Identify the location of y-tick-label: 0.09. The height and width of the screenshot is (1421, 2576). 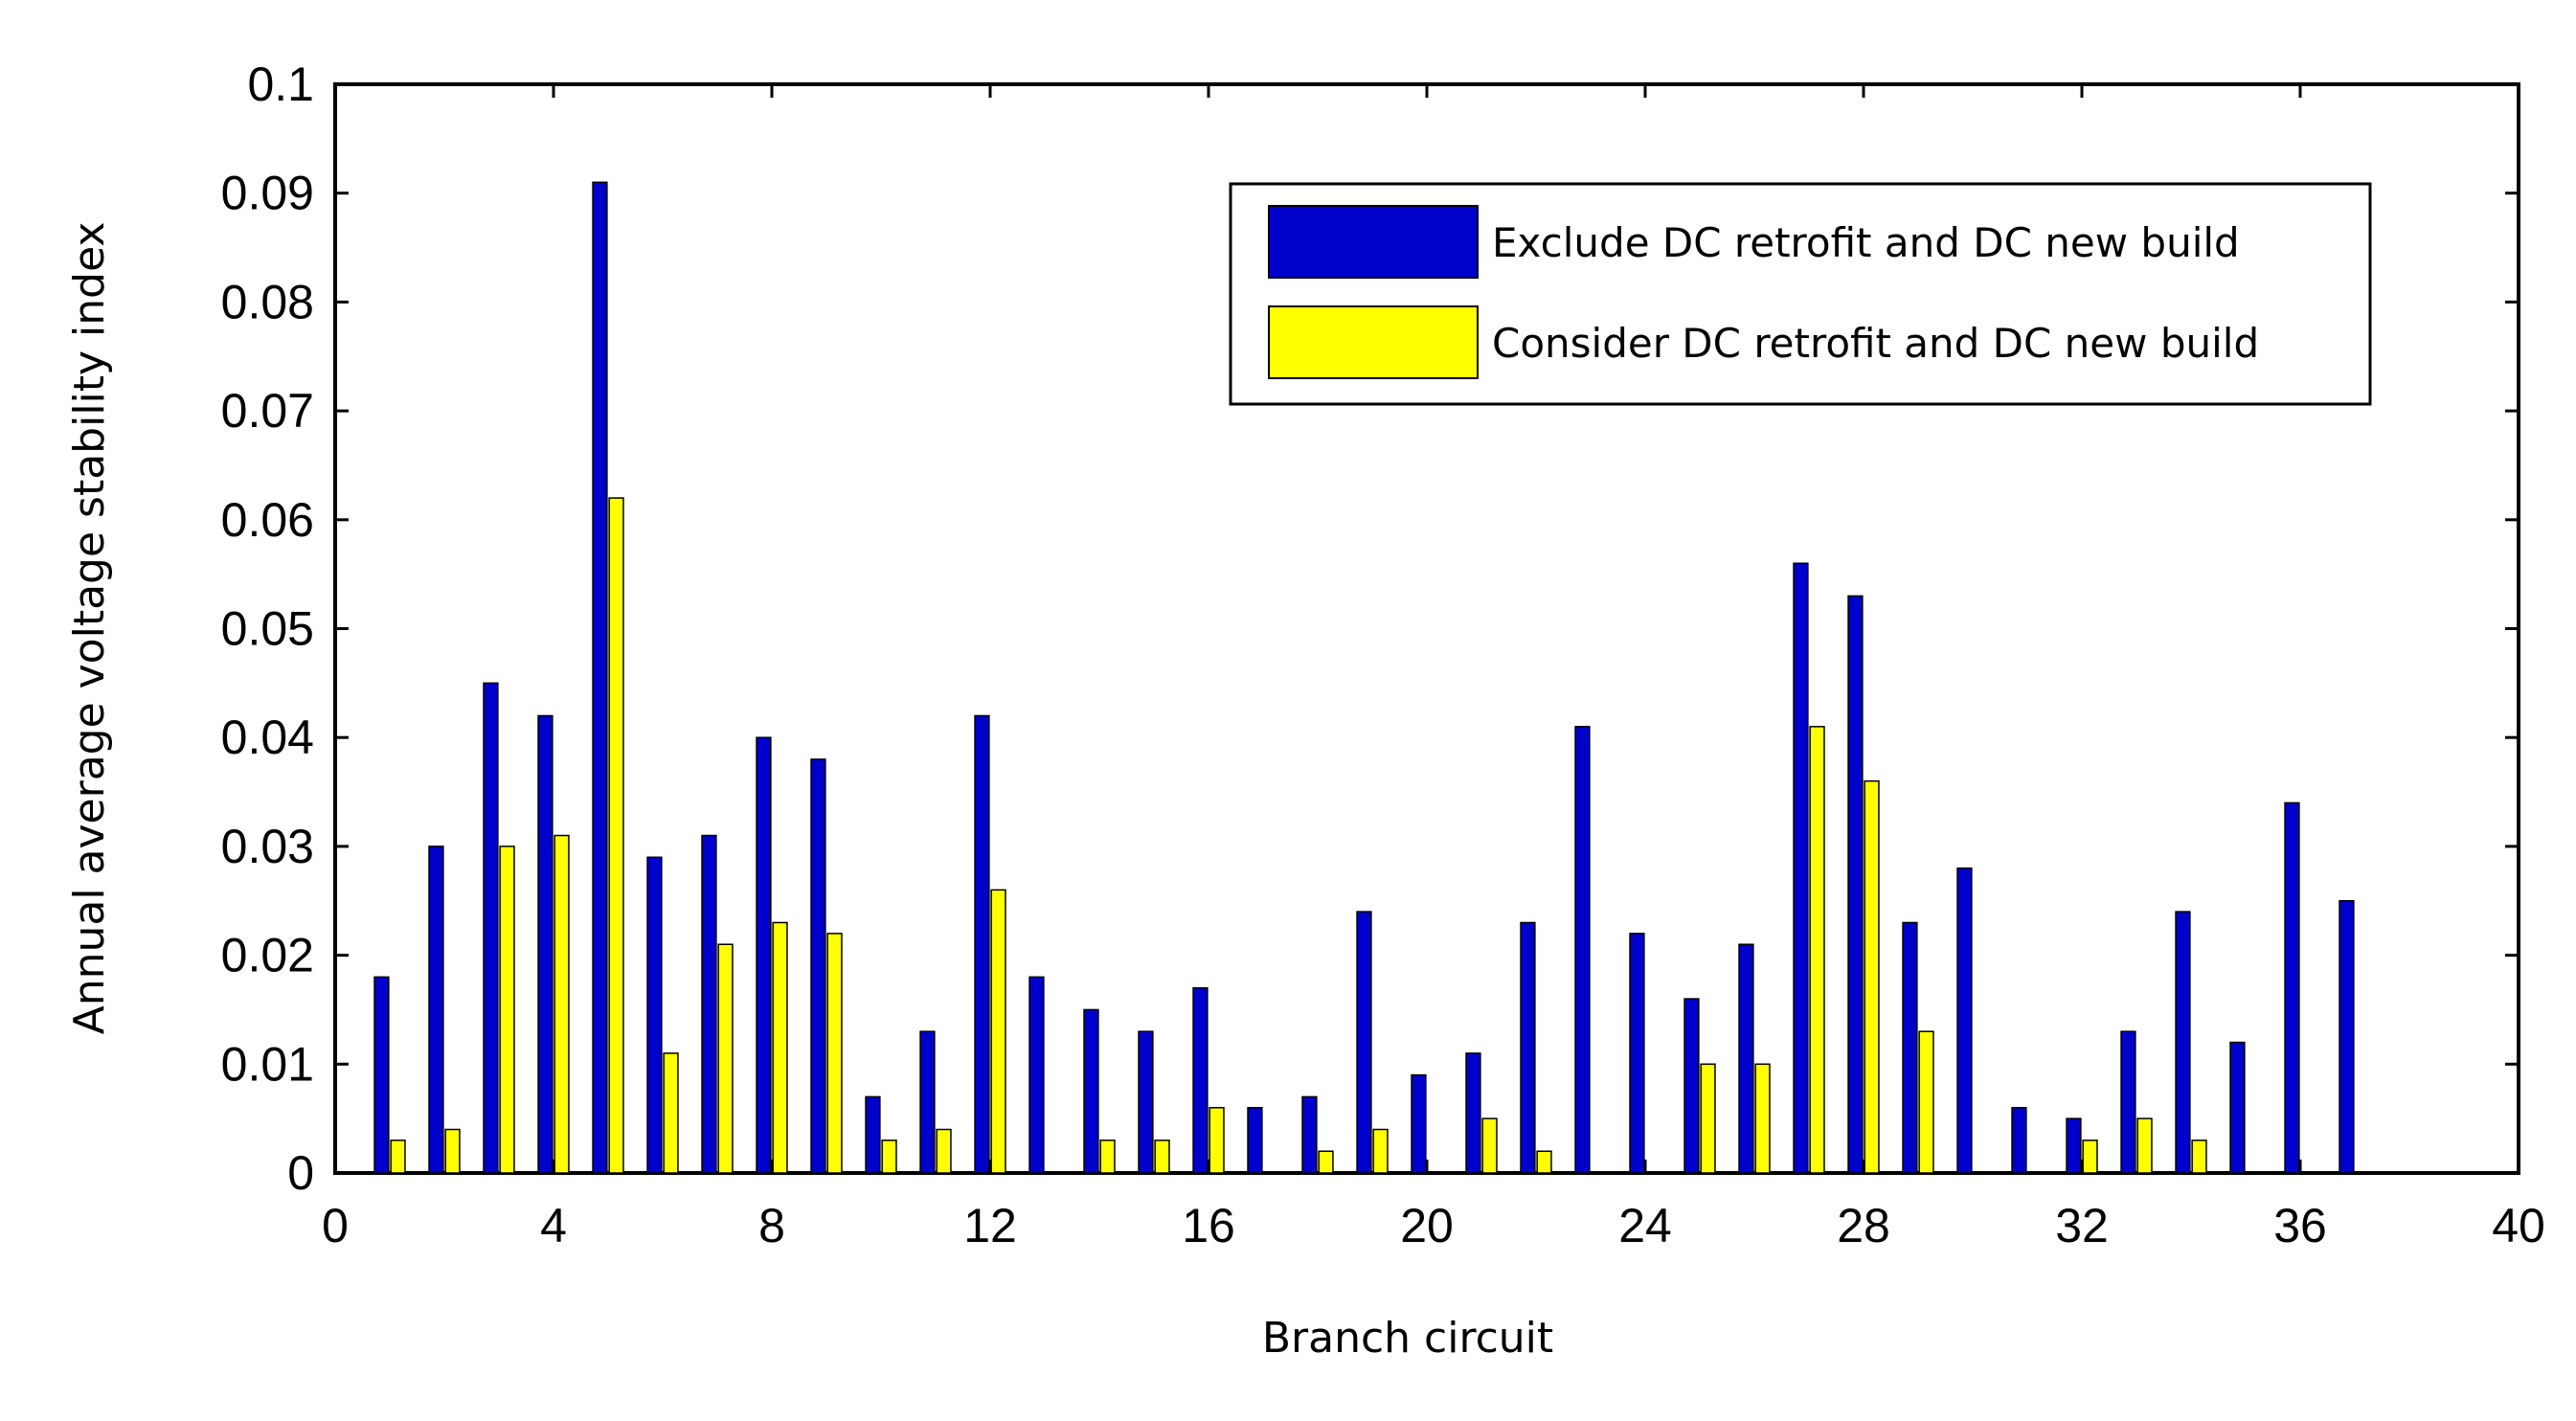
(267, 193).